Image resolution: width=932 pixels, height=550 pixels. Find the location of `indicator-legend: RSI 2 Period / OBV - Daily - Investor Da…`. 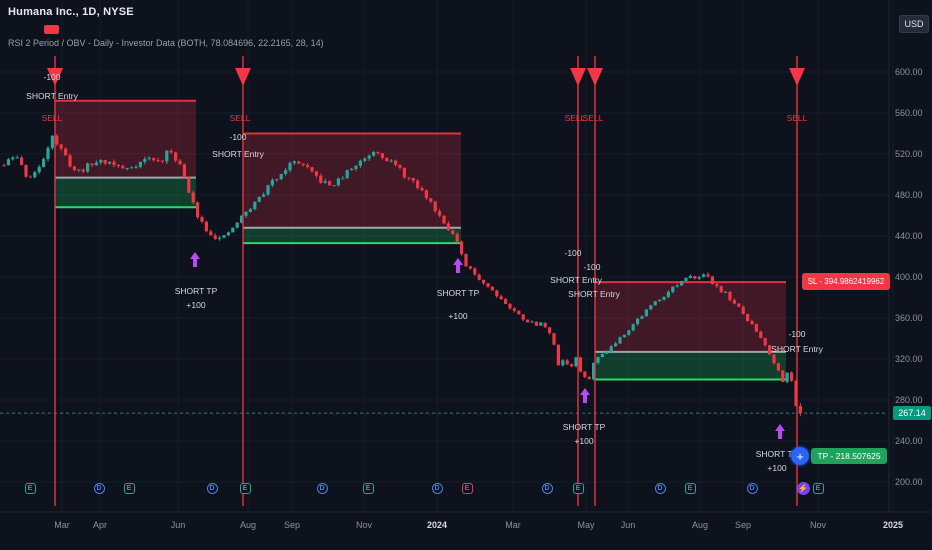

indicator-legend: RSI 2 Period / OBV - Daily - Investor Da… is located at coordinates (166, 43).